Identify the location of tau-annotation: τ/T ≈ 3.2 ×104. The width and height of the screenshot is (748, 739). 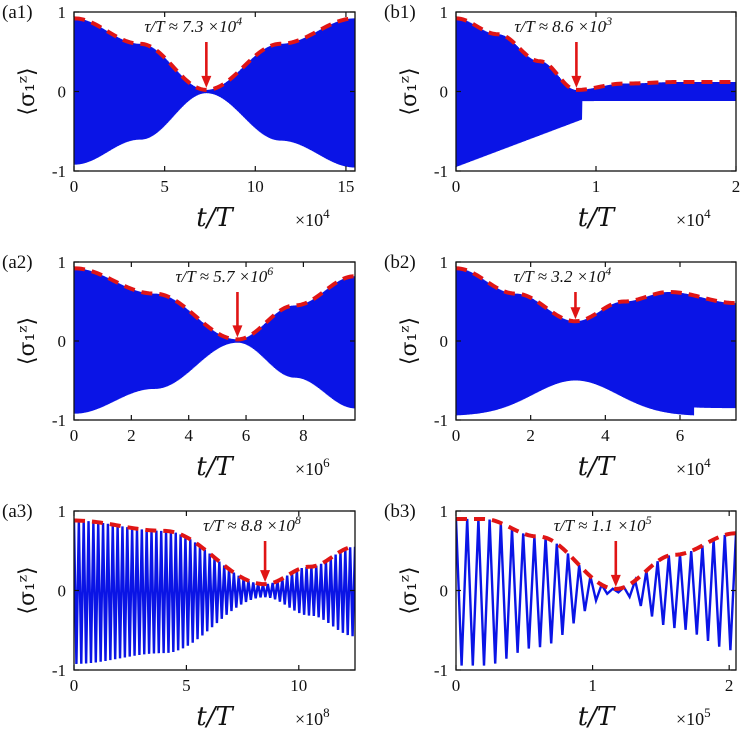
(562, 275).